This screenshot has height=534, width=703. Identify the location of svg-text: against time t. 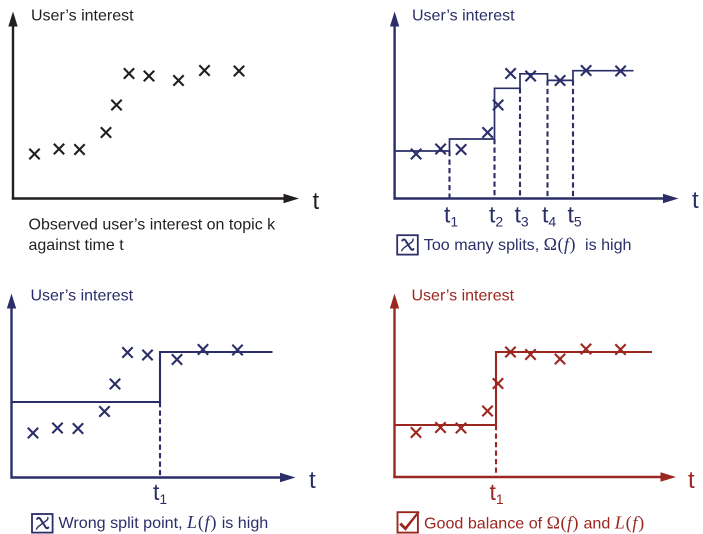
(77, 245).